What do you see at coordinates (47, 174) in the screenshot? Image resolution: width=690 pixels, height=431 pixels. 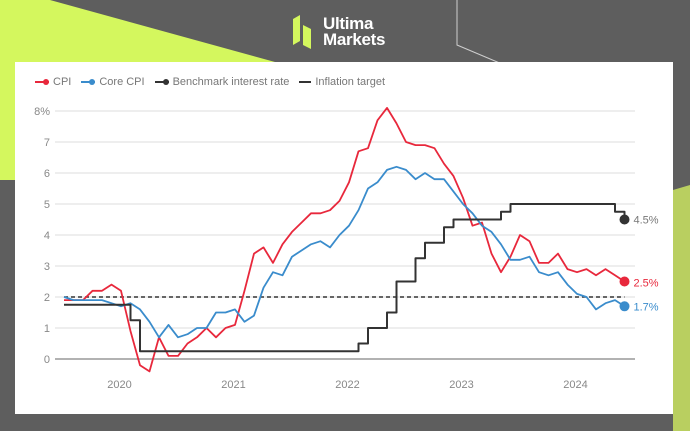 I see `y-tick-label: 6` at bounding box center [47, 174].